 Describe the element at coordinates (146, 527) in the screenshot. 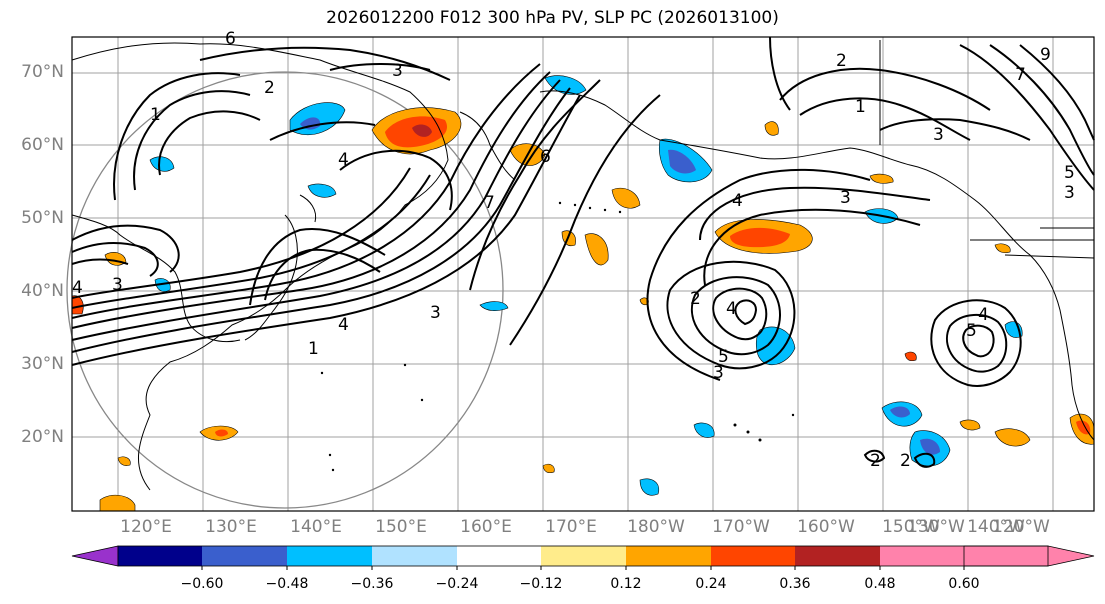

I see `lon-label: 120°E` at that location.